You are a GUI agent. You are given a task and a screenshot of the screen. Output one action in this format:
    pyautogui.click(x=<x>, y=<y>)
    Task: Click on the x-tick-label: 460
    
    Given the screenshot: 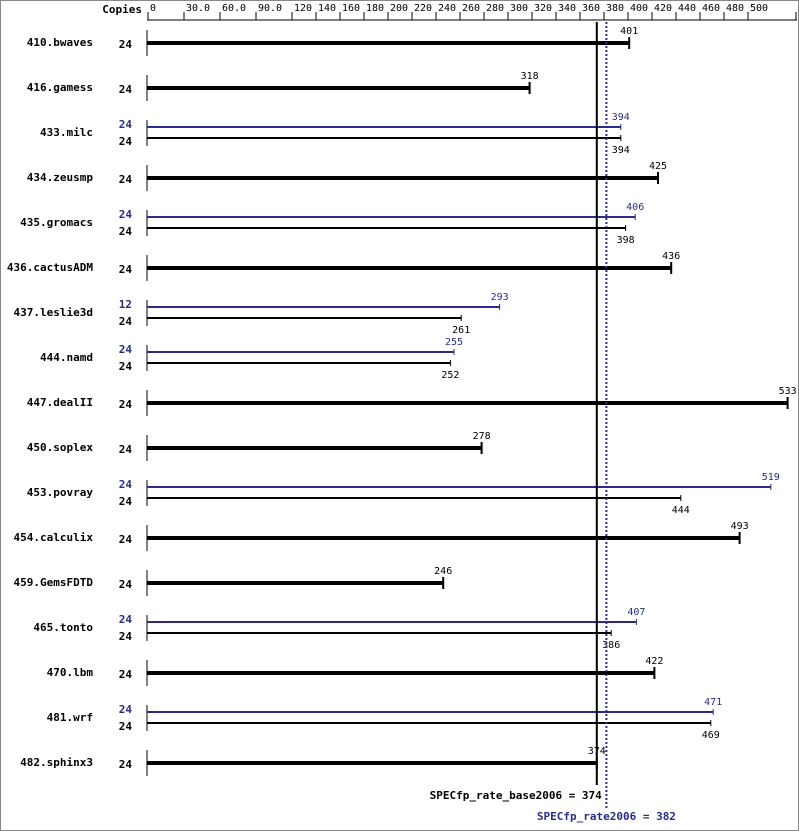 What is the action you would take?
    pyautogui.click(x=711, y=8)
    